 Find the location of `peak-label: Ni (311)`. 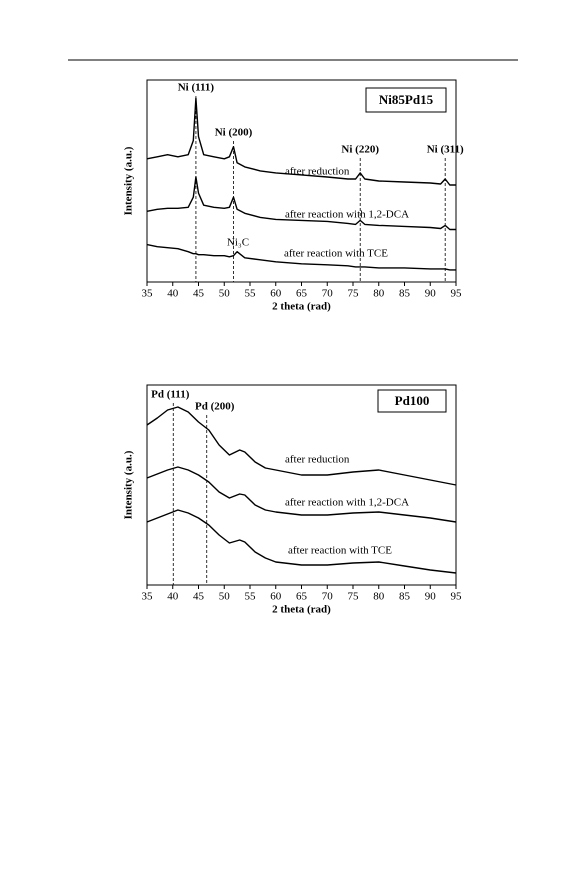

peak-label: Ni (311) is located at coordinates (445, 150).